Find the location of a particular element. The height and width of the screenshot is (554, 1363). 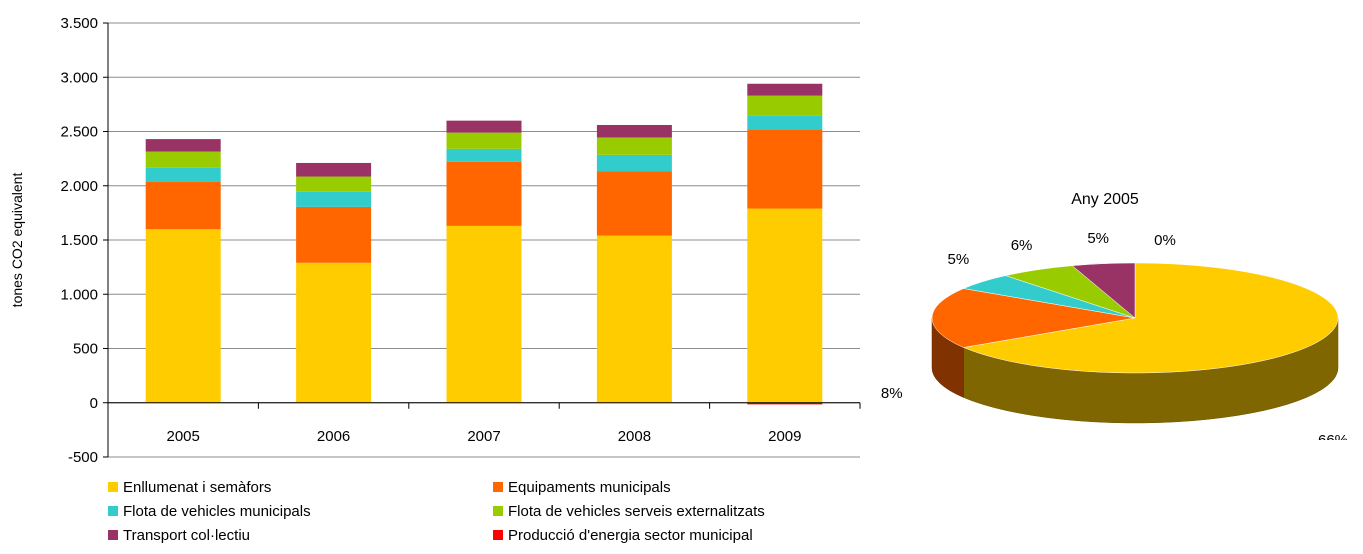

legend-label: Transport col·lectiu is located at coordinates (186, 535).